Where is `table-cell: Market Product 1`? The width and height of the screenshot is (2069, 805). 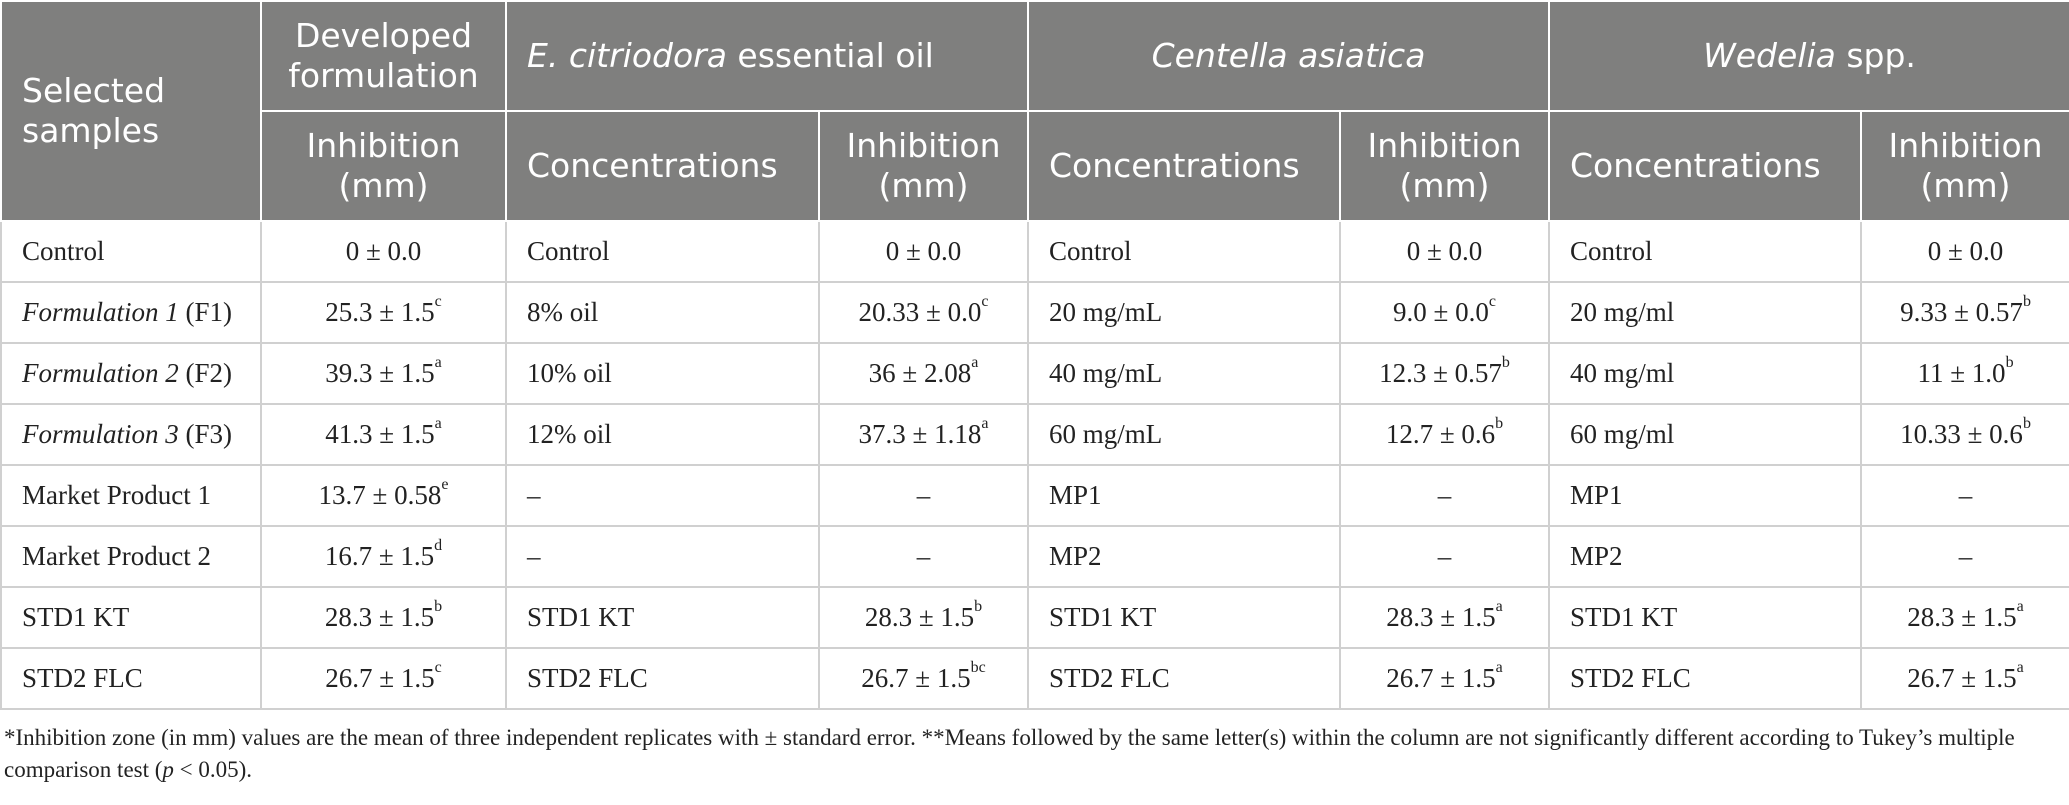
table-cell: Market Product 1 is located at coordinates (131, 495).